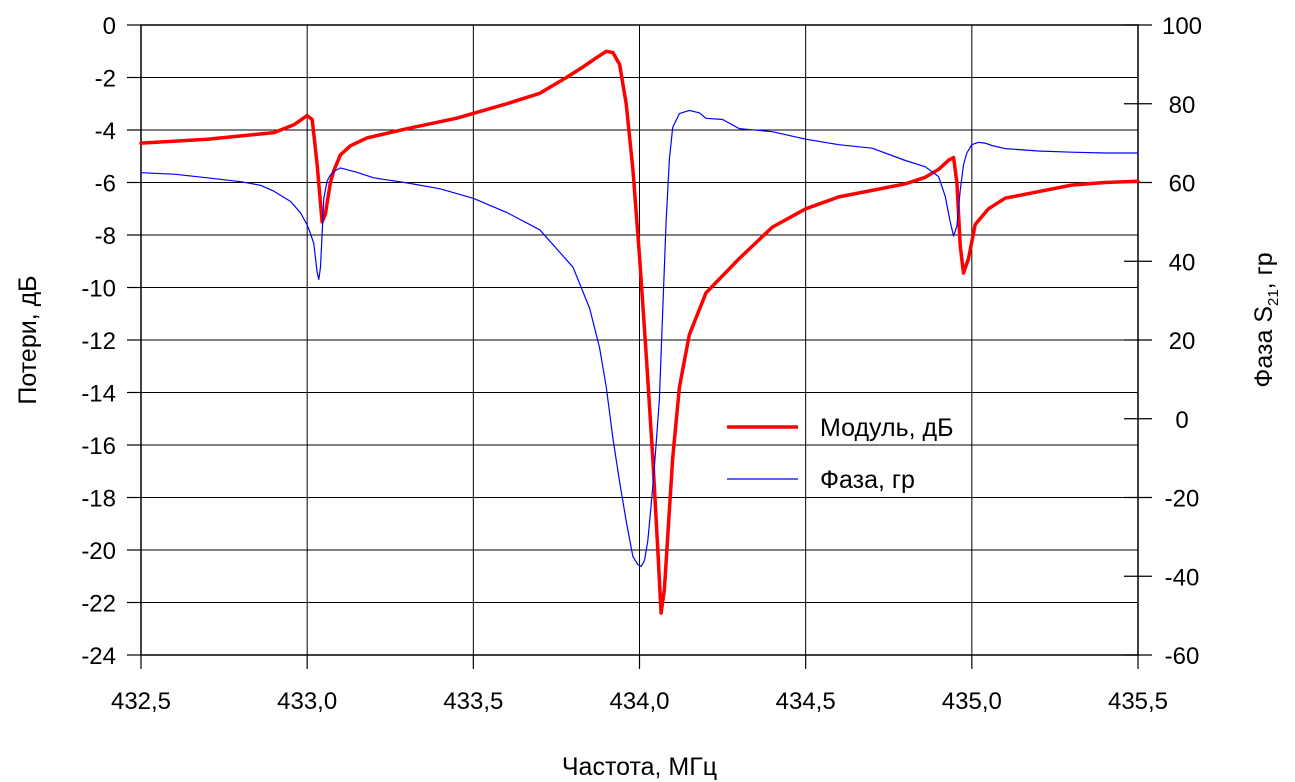 This screenshot has height=782, width=1295. What do you see at coordinates (1182, 26) in the screenshot?
I see `y-right-tick-label: 100` at bounding box center [1182, 26].